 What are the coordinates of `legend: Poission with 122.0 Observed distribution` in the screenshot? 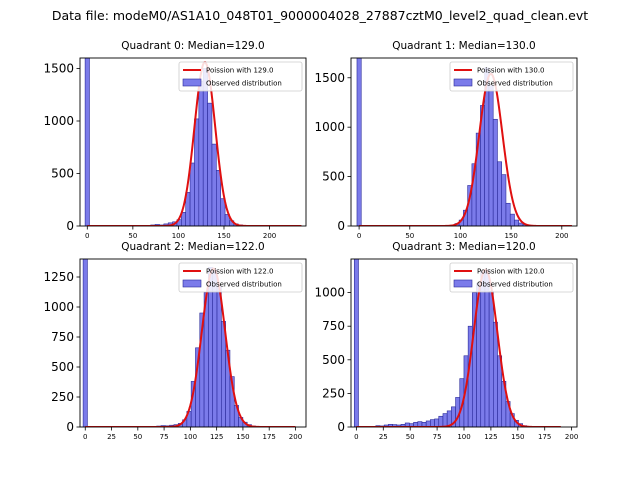 It's located at (240, 277).